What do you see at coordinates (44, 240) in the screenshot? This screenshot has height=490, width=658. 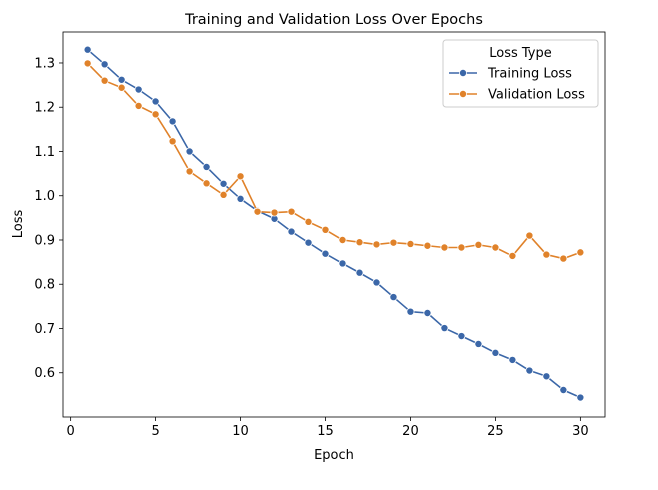 I see `y-tick-label: 0.9` at bounding box center [44, 240].